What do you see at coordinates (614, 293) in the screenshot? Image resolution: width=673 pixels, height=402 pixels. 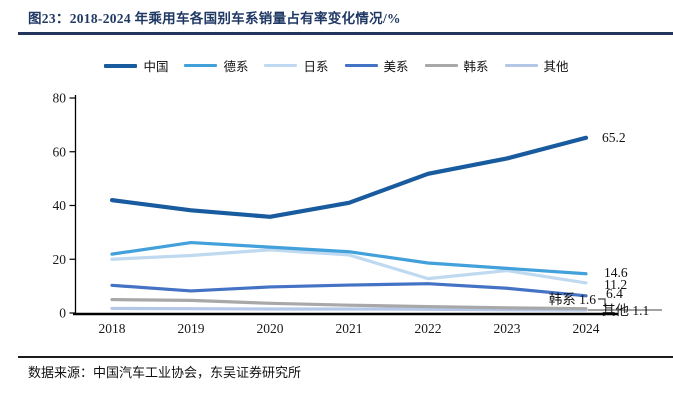 I see `end-label-american: 6.4` at bounding box center [614, 293].